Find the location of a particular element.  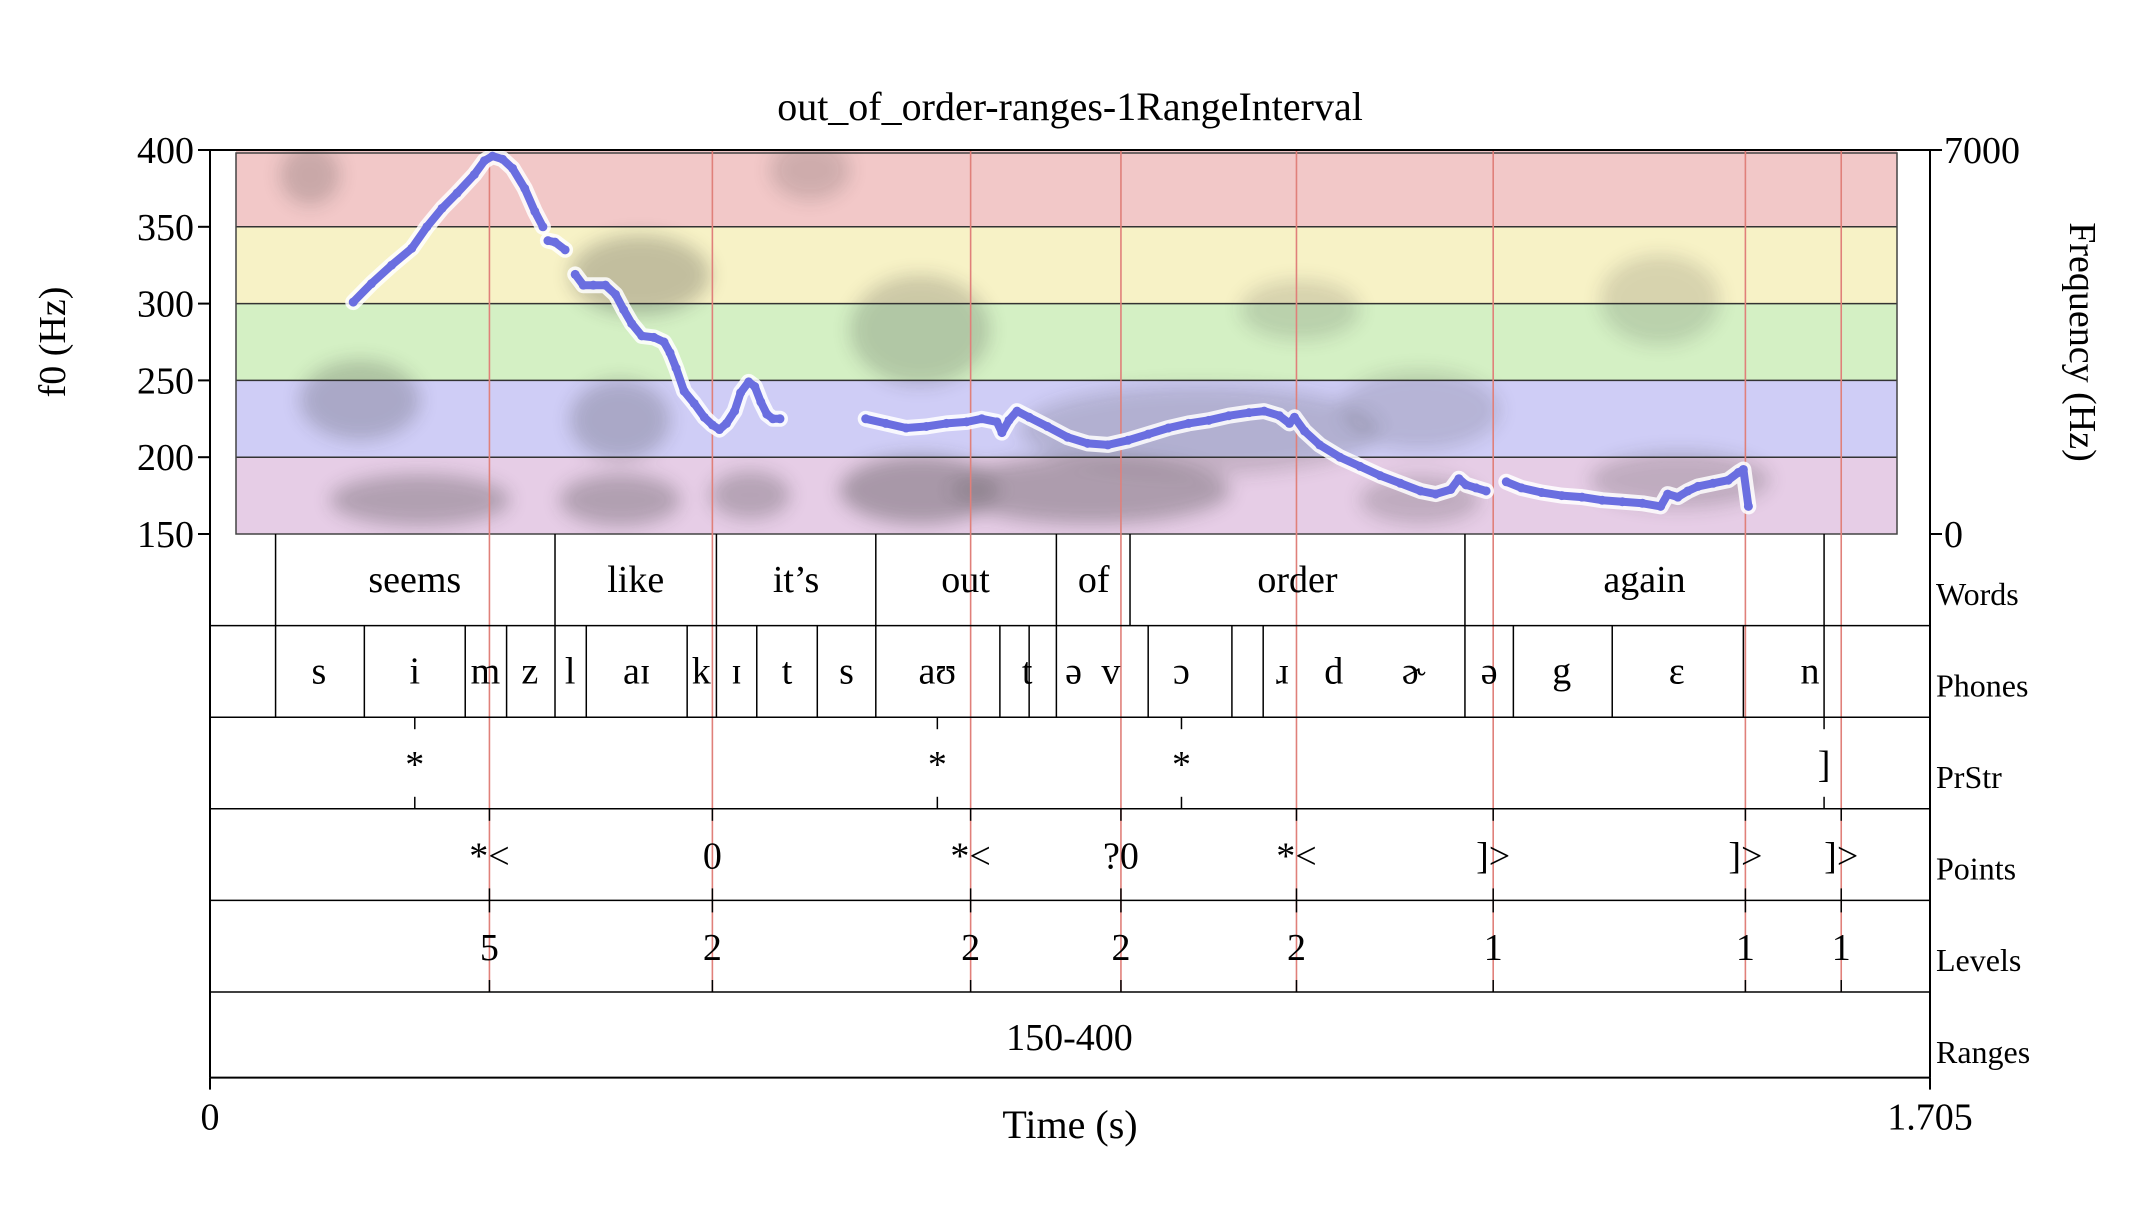

y-tick-label: 350 is located at coordinates (165, 228).